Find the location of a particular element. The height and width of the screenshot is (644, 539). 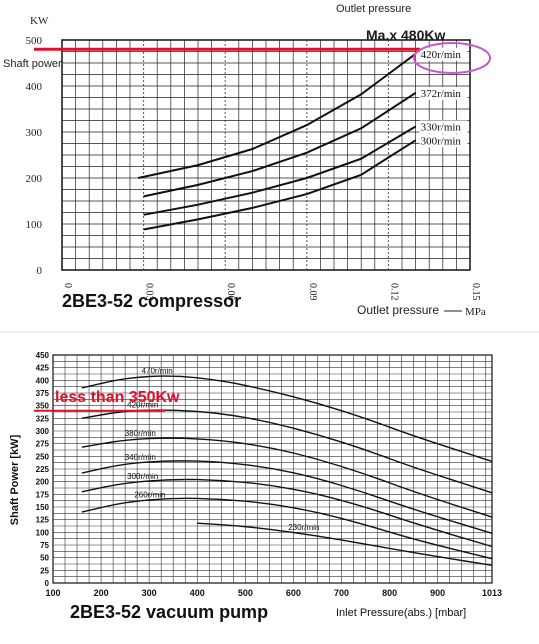

compressor-x-tick-label: 0.12 is located at coordinates (393, 292).